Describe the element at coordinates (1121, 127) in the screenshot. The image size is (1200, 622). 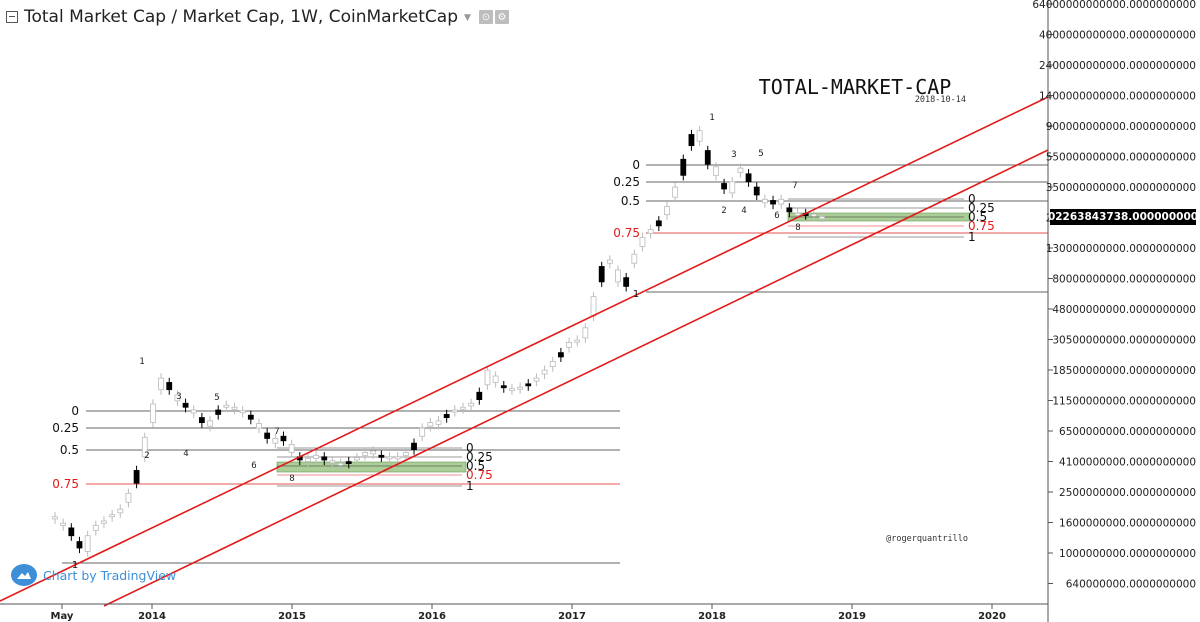
I see `price-tick-label: 900000000000.0000000000` at that location.